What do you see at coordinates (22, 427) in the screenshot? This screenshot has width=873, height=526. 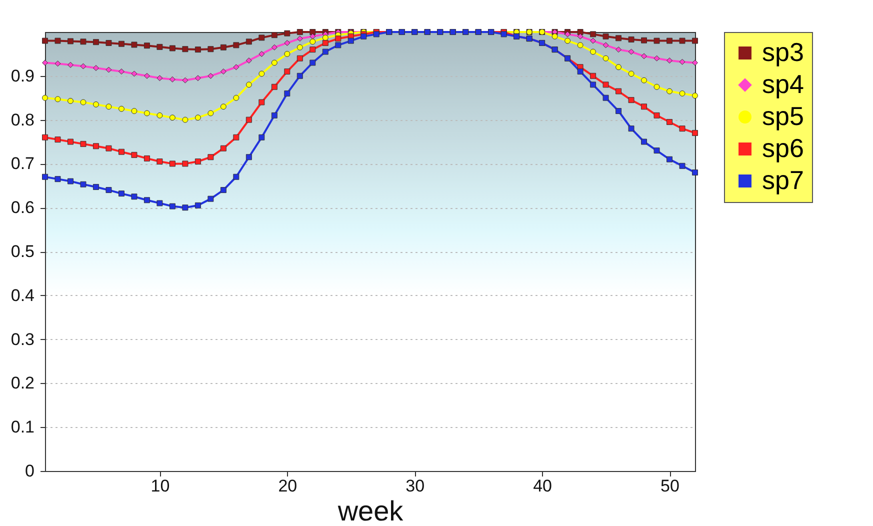 I see `y-tick-label: 0.1` at bounding box center [22, 427].